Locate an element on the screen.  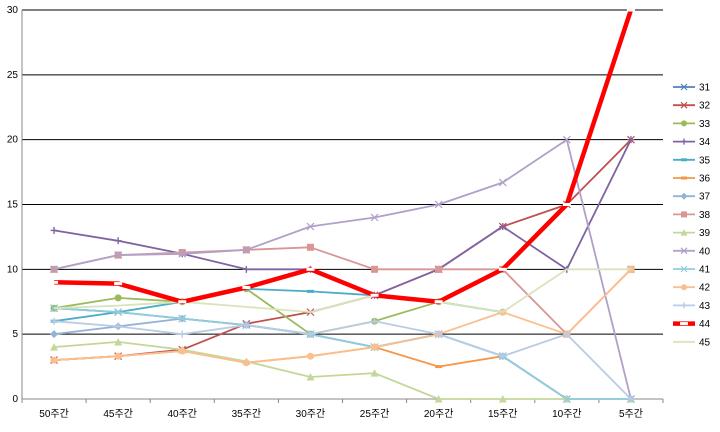
legend-label: 32 is located at coordinates (705, 106).